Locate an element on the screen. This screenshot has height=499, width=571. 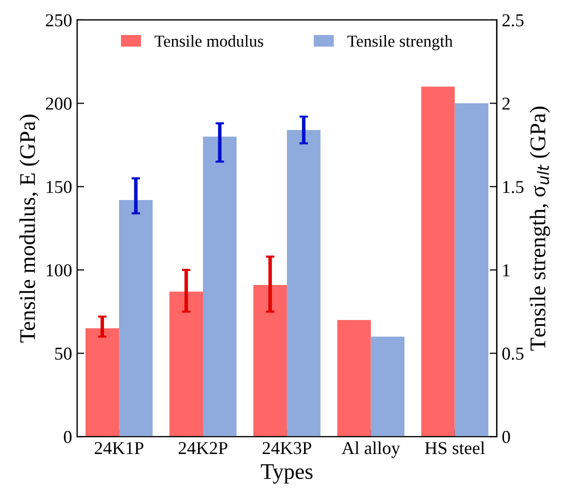
y-tick-label: 100 is located at coordinates (59, 270).